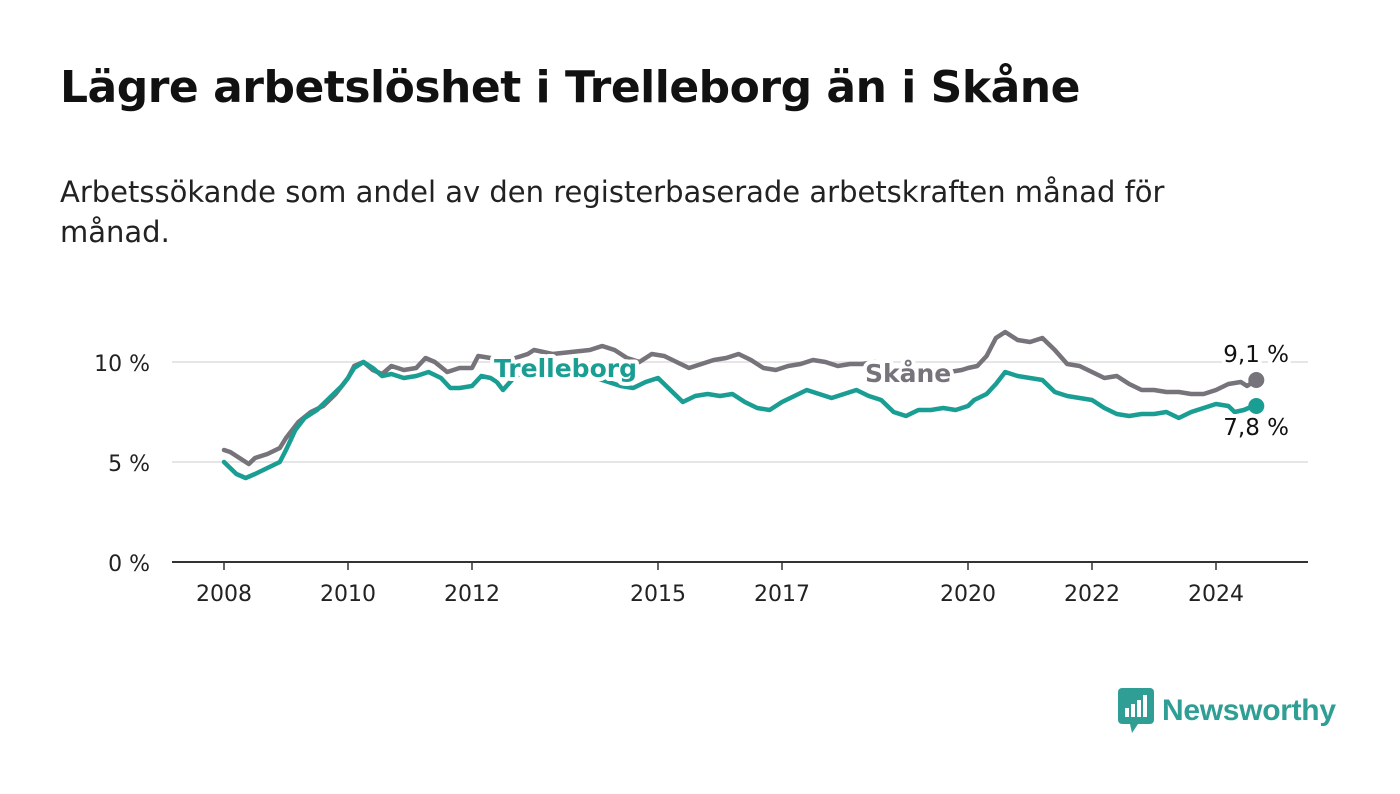 The image size is (1400, 794). I want to click on gridlines, so click(740, 412).